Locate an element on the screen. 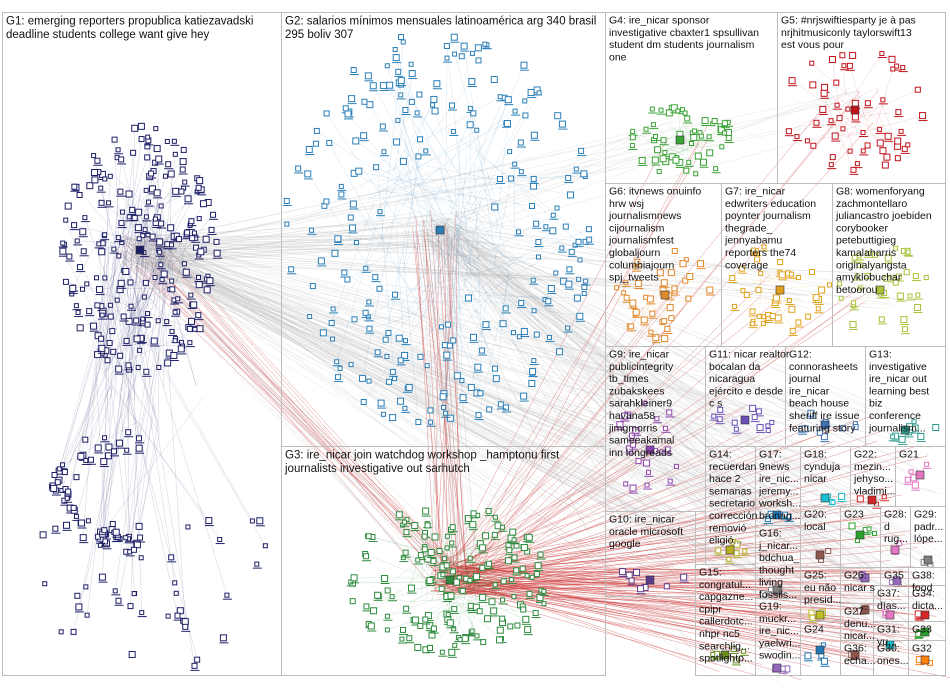 The height and width of the screenshot is (688, 950). group-label: G21 is located at coordinates (909, 455).